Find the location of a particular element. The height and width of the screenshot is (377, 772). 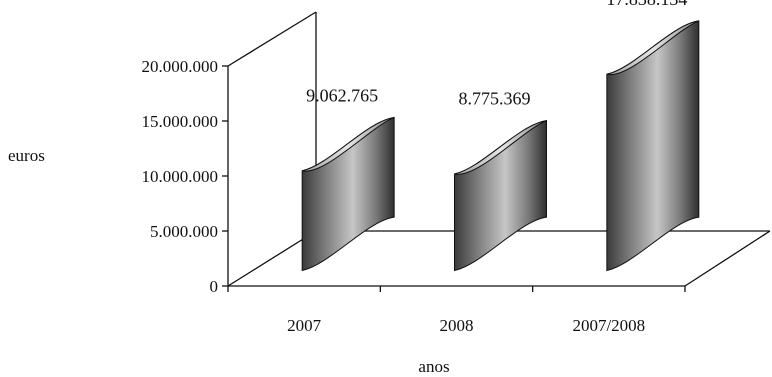

y-tick-label: 15.000.000 is located at coordinates (180, 121).